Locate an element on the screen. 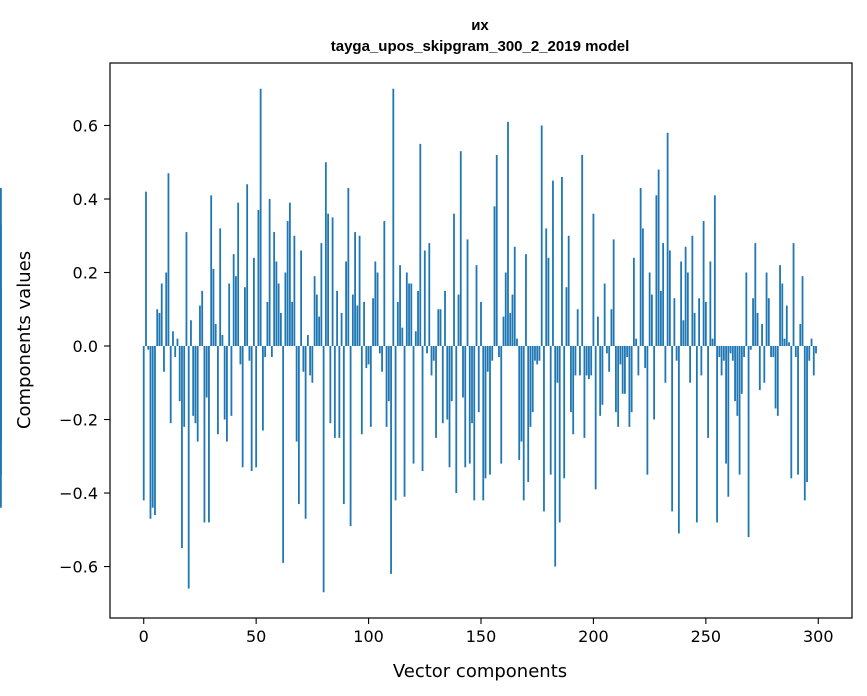 The width and height of the screenshot is (867, 696). x-tick-label: 150 is located at coordinates (481, 636).